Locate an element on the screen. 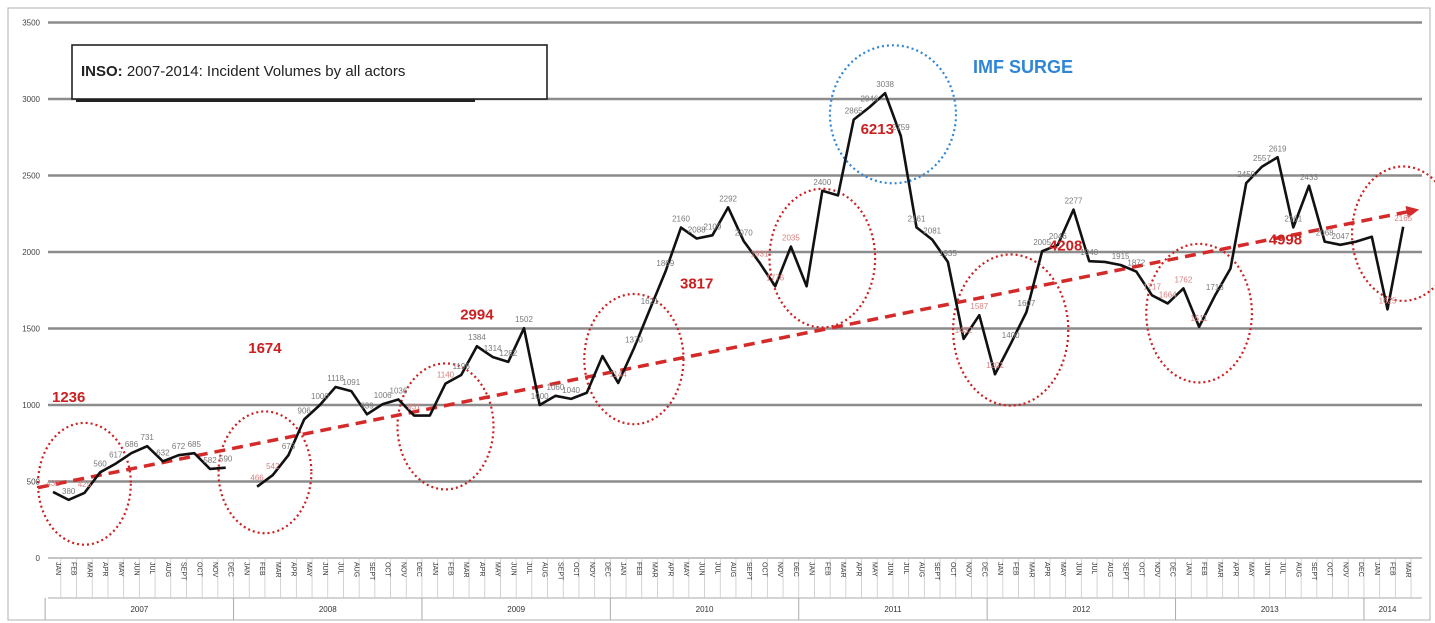 This screenshot has height=623, width=1435. data-label: 1776 is located at coordinates (775, 277).